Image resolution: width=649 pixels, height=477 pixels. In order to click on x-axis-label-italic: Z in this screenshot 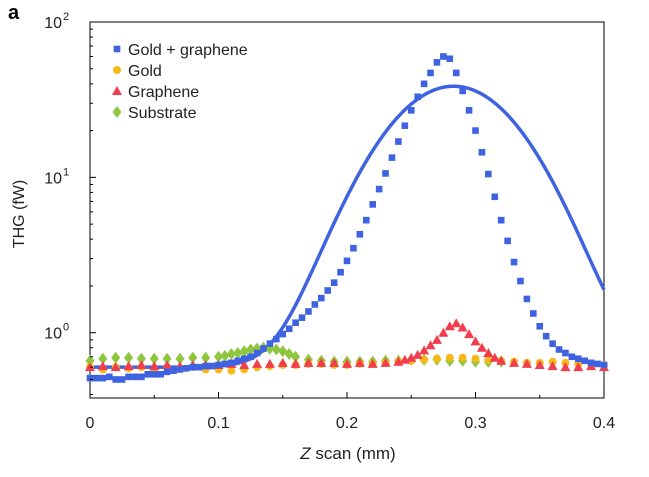, I will do `click(305, 453)`.